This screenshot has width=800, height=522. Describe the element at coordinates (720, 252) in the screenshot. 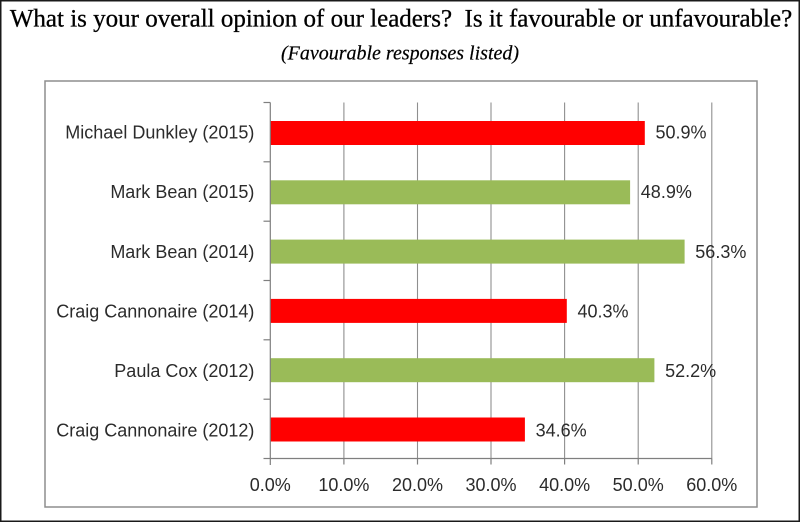

I see `svg-text: 56.3%` at that location.